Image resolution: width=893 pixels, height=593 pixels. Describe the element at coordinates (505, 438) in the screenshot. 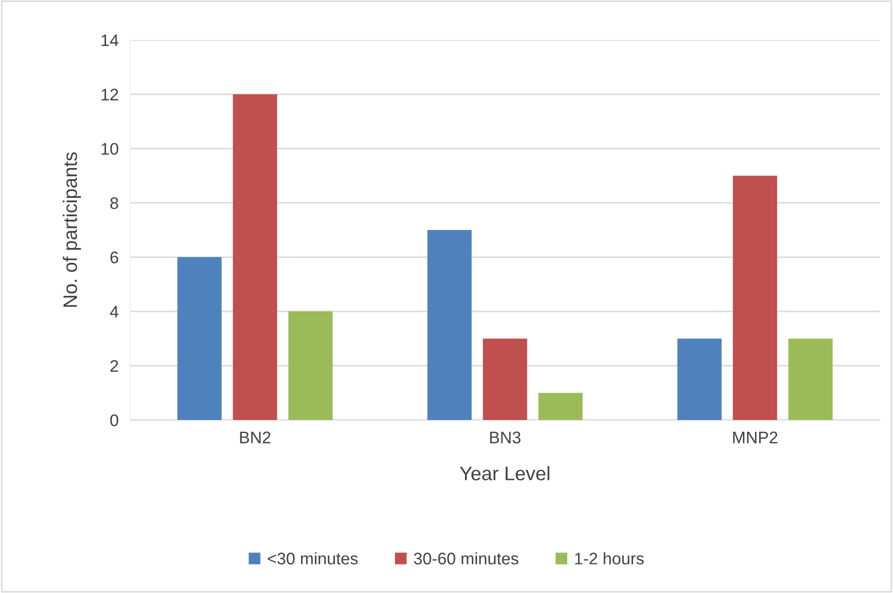

I see `x-tick-label: BN3` at that location.